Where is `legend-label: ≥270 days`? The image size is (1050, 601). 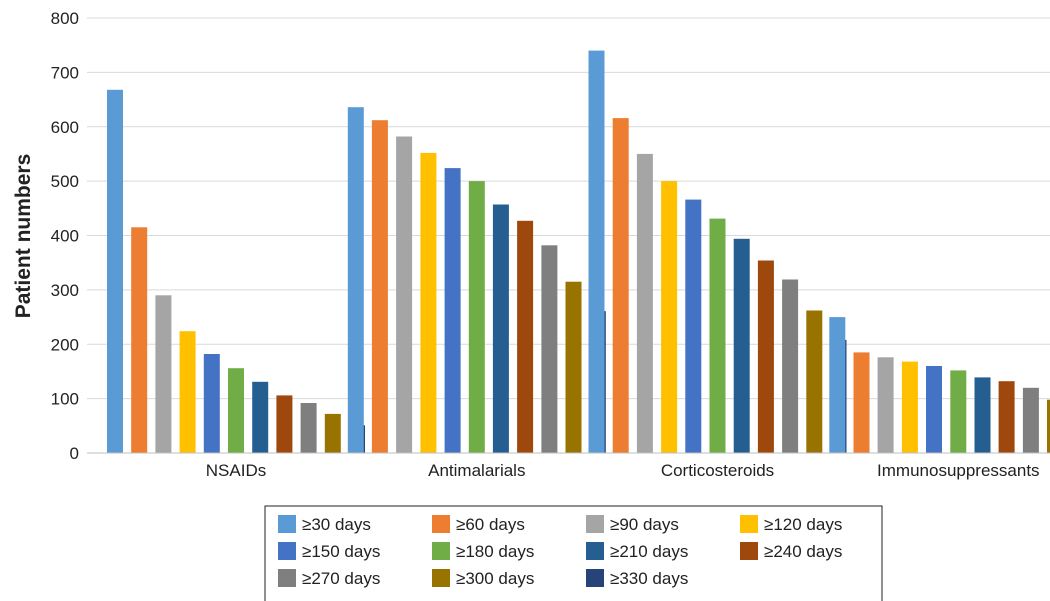 legend-label: ≥270 days is located at coordinates (341, 578).